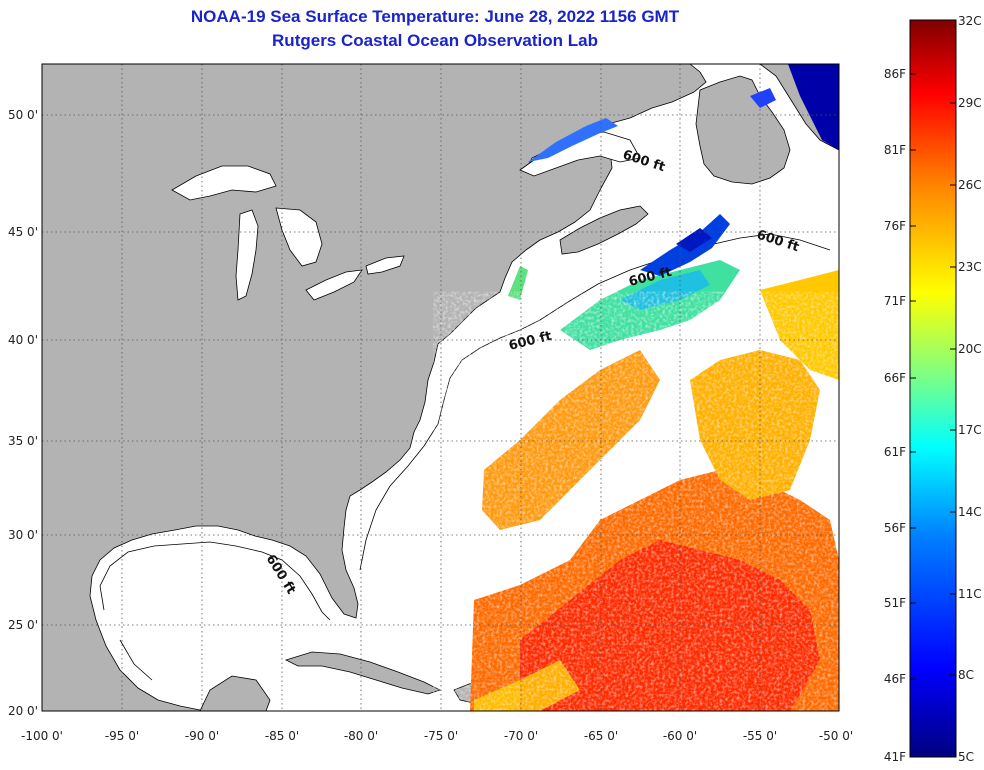 The image size is (984, 770). Describe the element at coordinates (23, 625) in the screenshot. I see `lat-tick-label: 25 0'` at that location.